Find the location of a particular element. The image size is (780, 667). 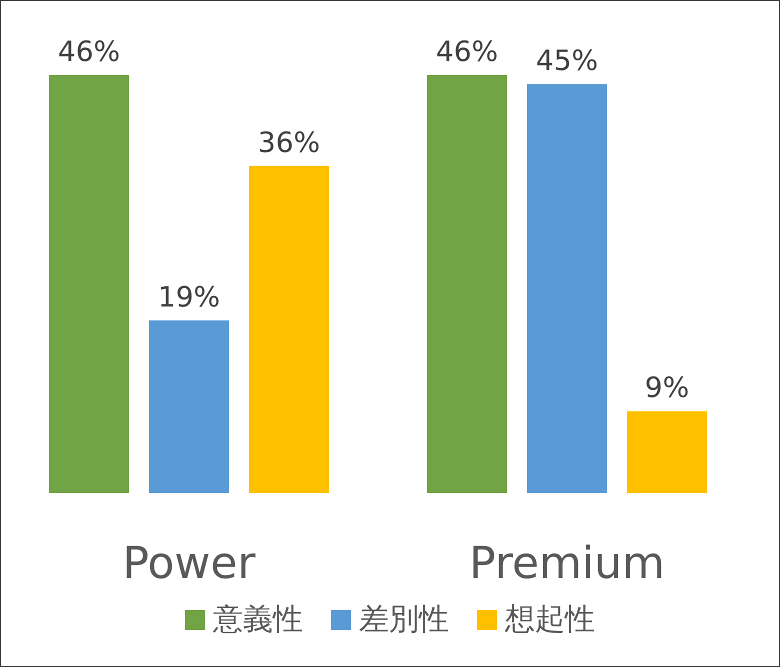

legend-label: 差別性 is located at coordinates (404, 619).